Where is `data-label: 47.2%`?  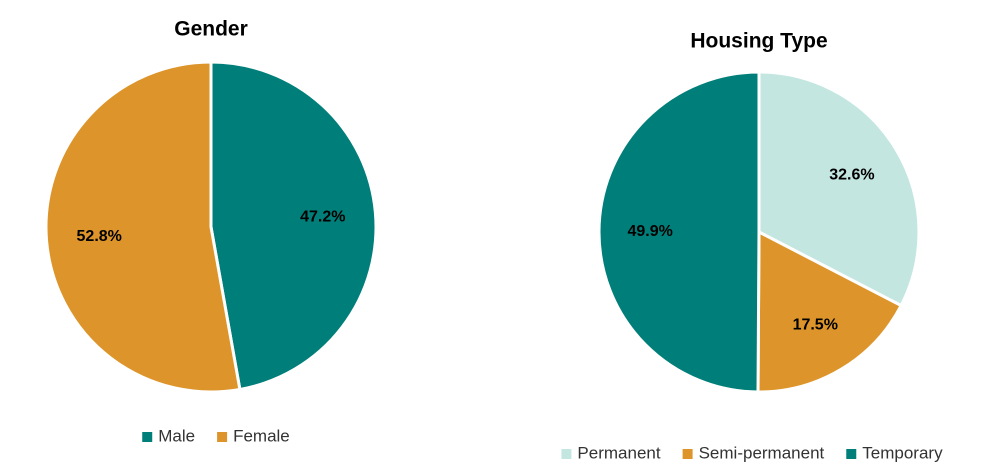 data-label: 47.2% is located at coordinates (322, 216).